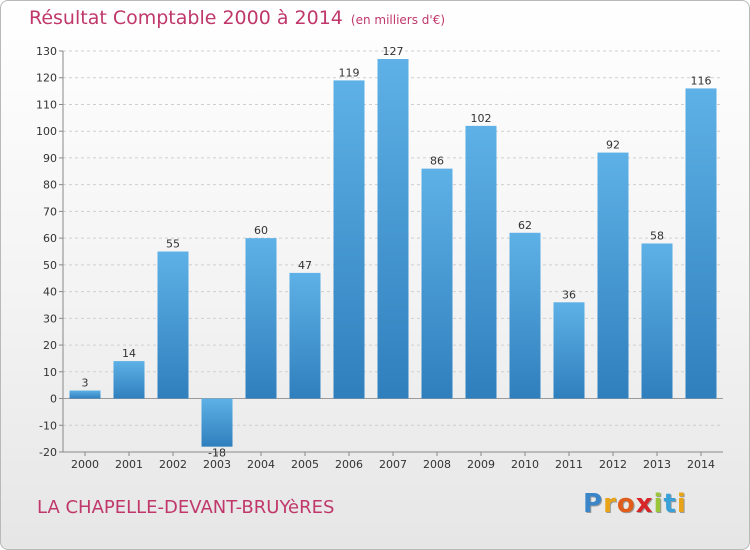 Image resolution: width=750 pixels, height=550 pixels. What do you see at coordinates (129, 353) in the screenshot?
I see `data-label: 14` at bounding box center [129, 353].